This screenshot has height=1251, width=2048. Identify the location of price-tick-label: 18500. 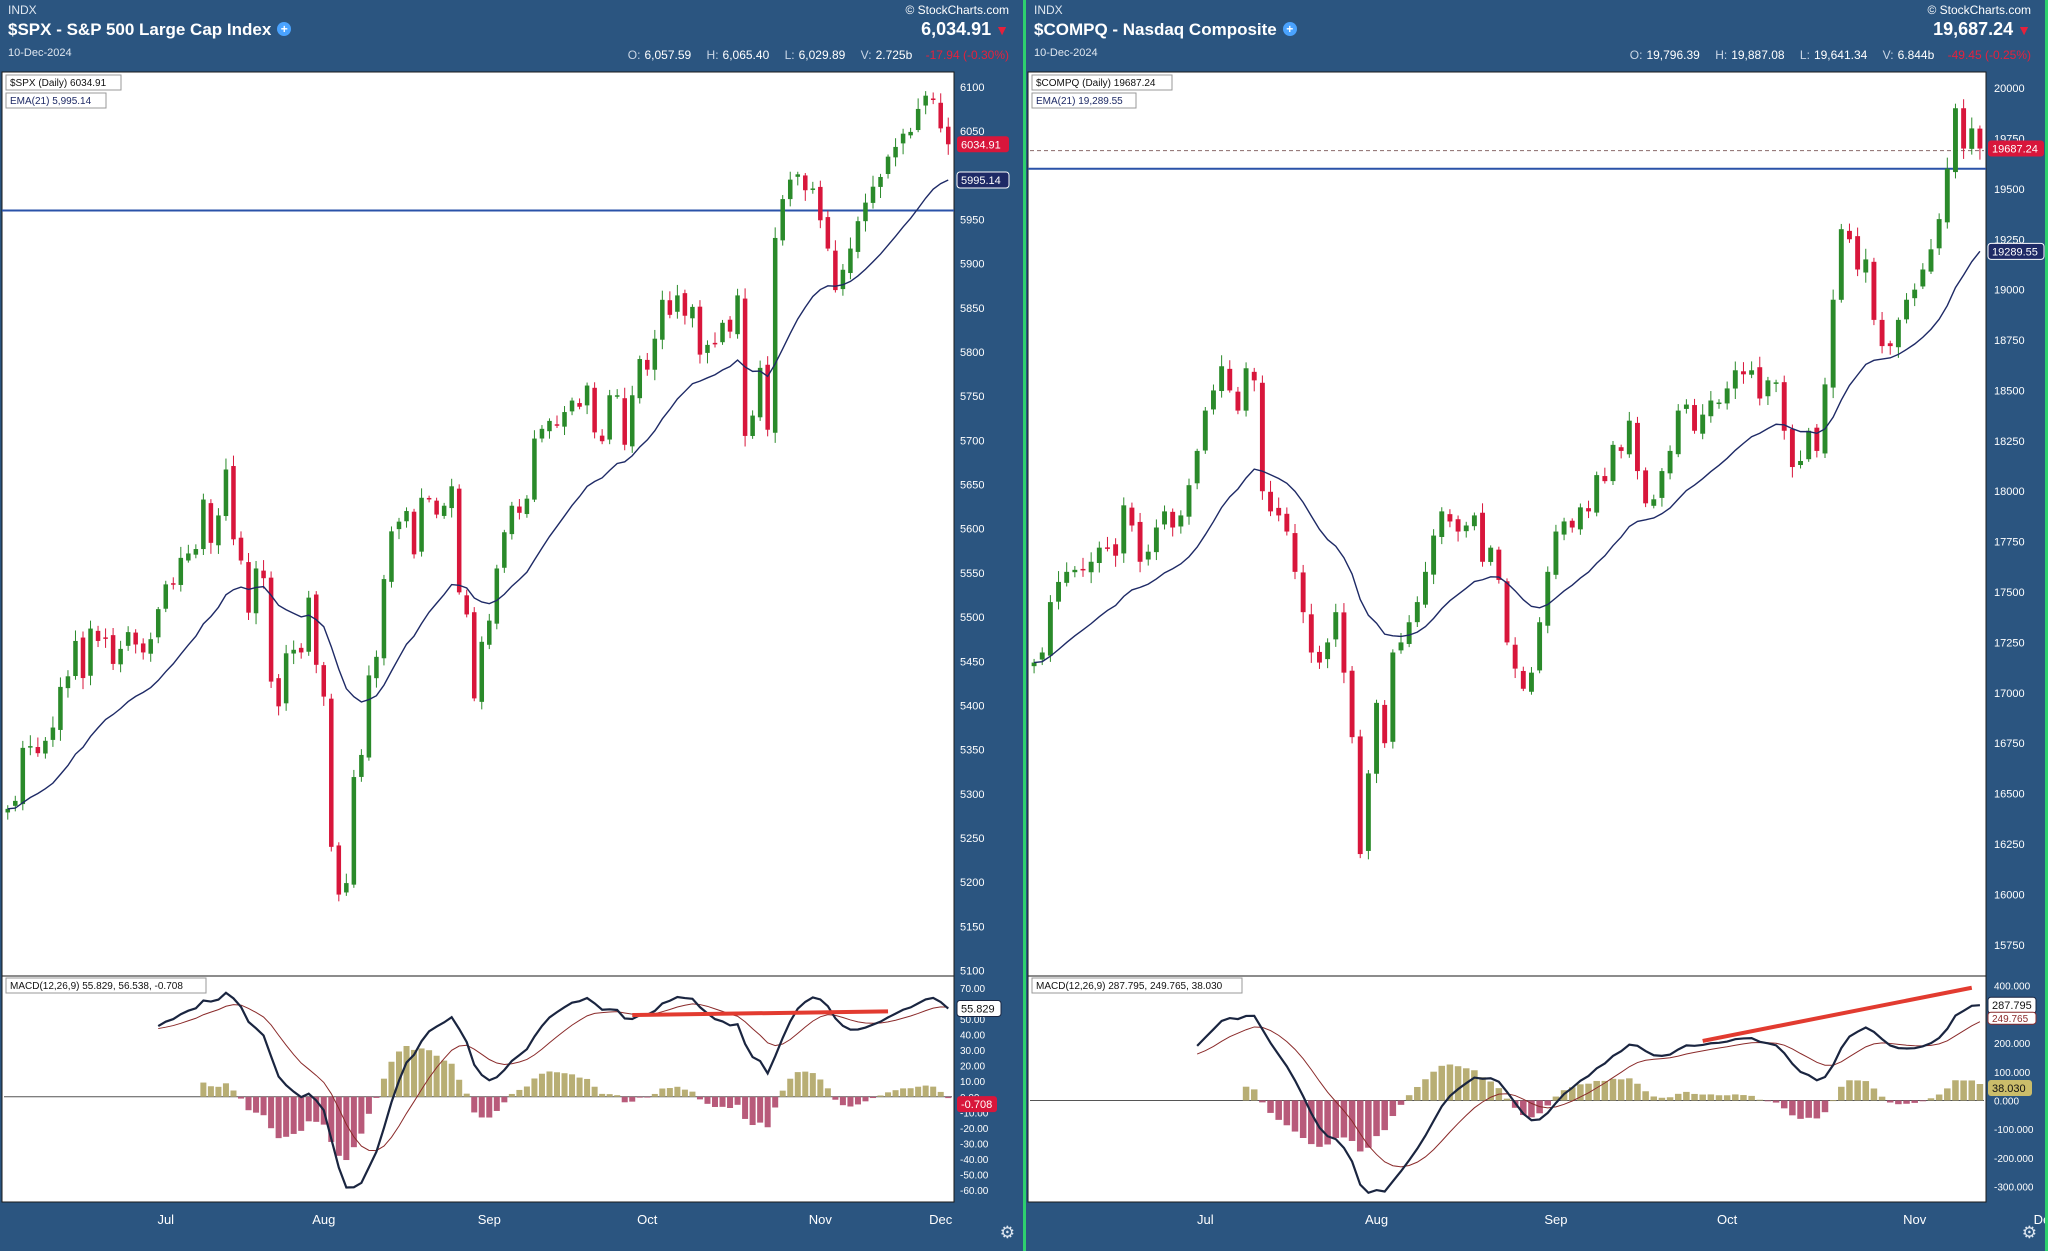
(2009, 391).